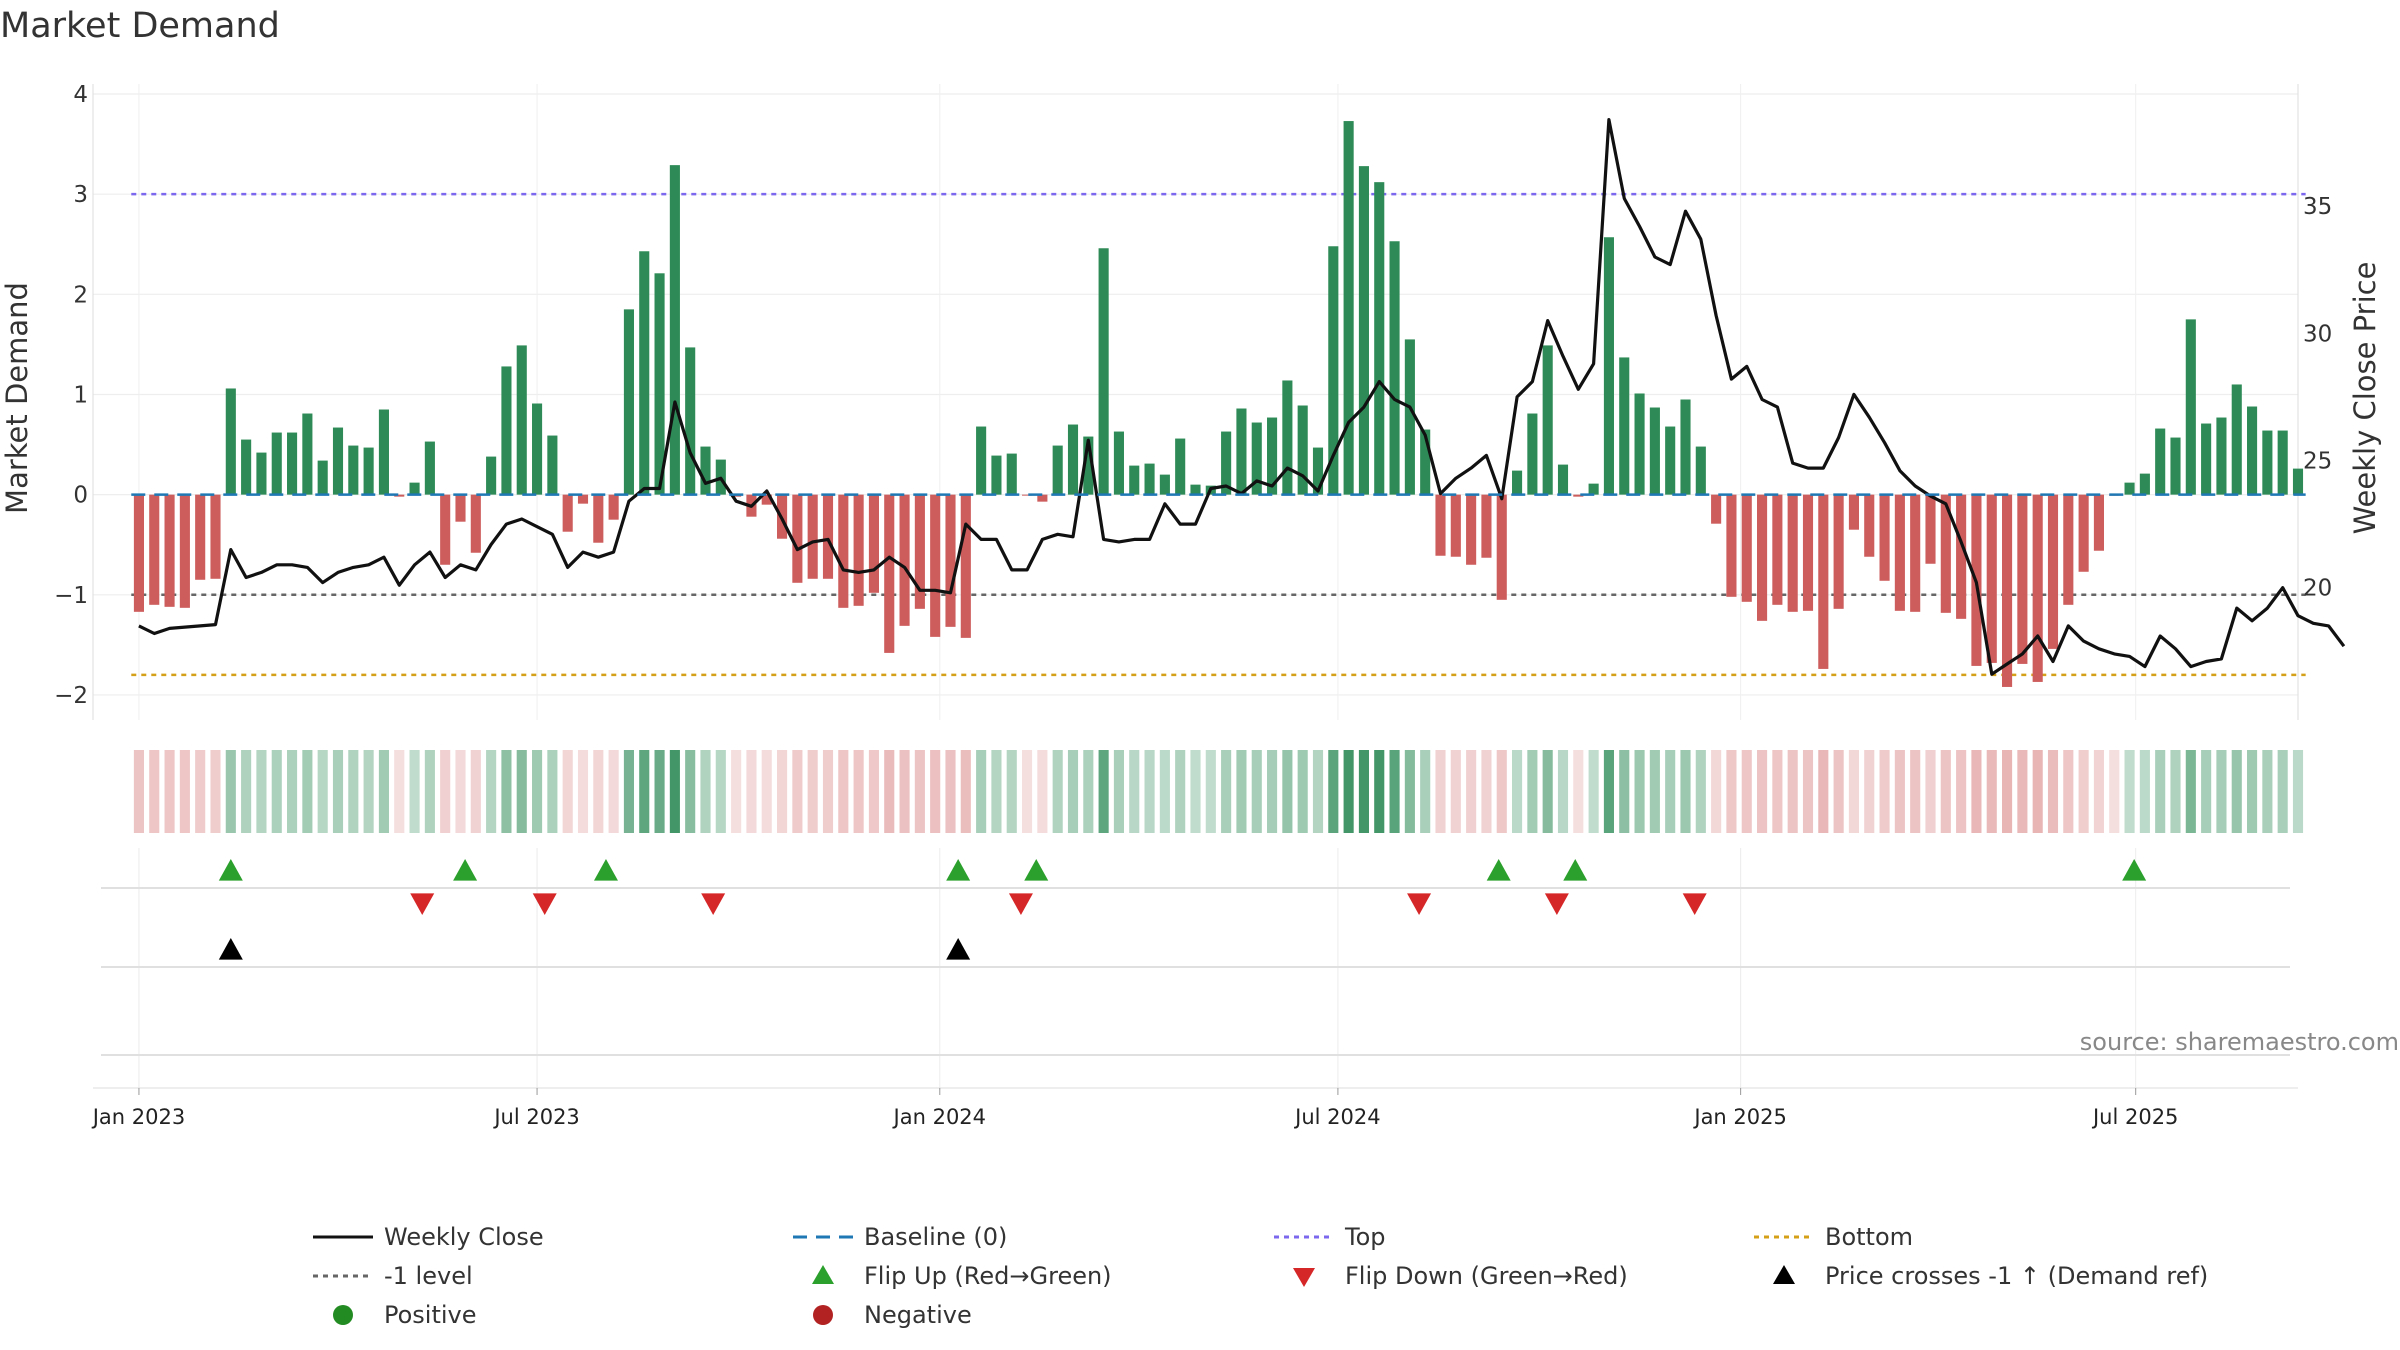 Image resolution: width=2400 pixels, height=1350 pixels. I want to click on legend-label-baseline: Baseline (0), so click(935, 1237).